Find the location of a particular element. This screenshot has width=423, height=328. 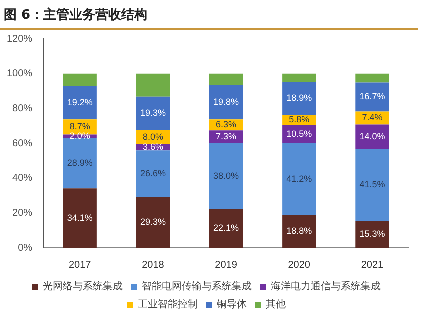

y-tick-label: 20% is located at coordinates (22, 213).